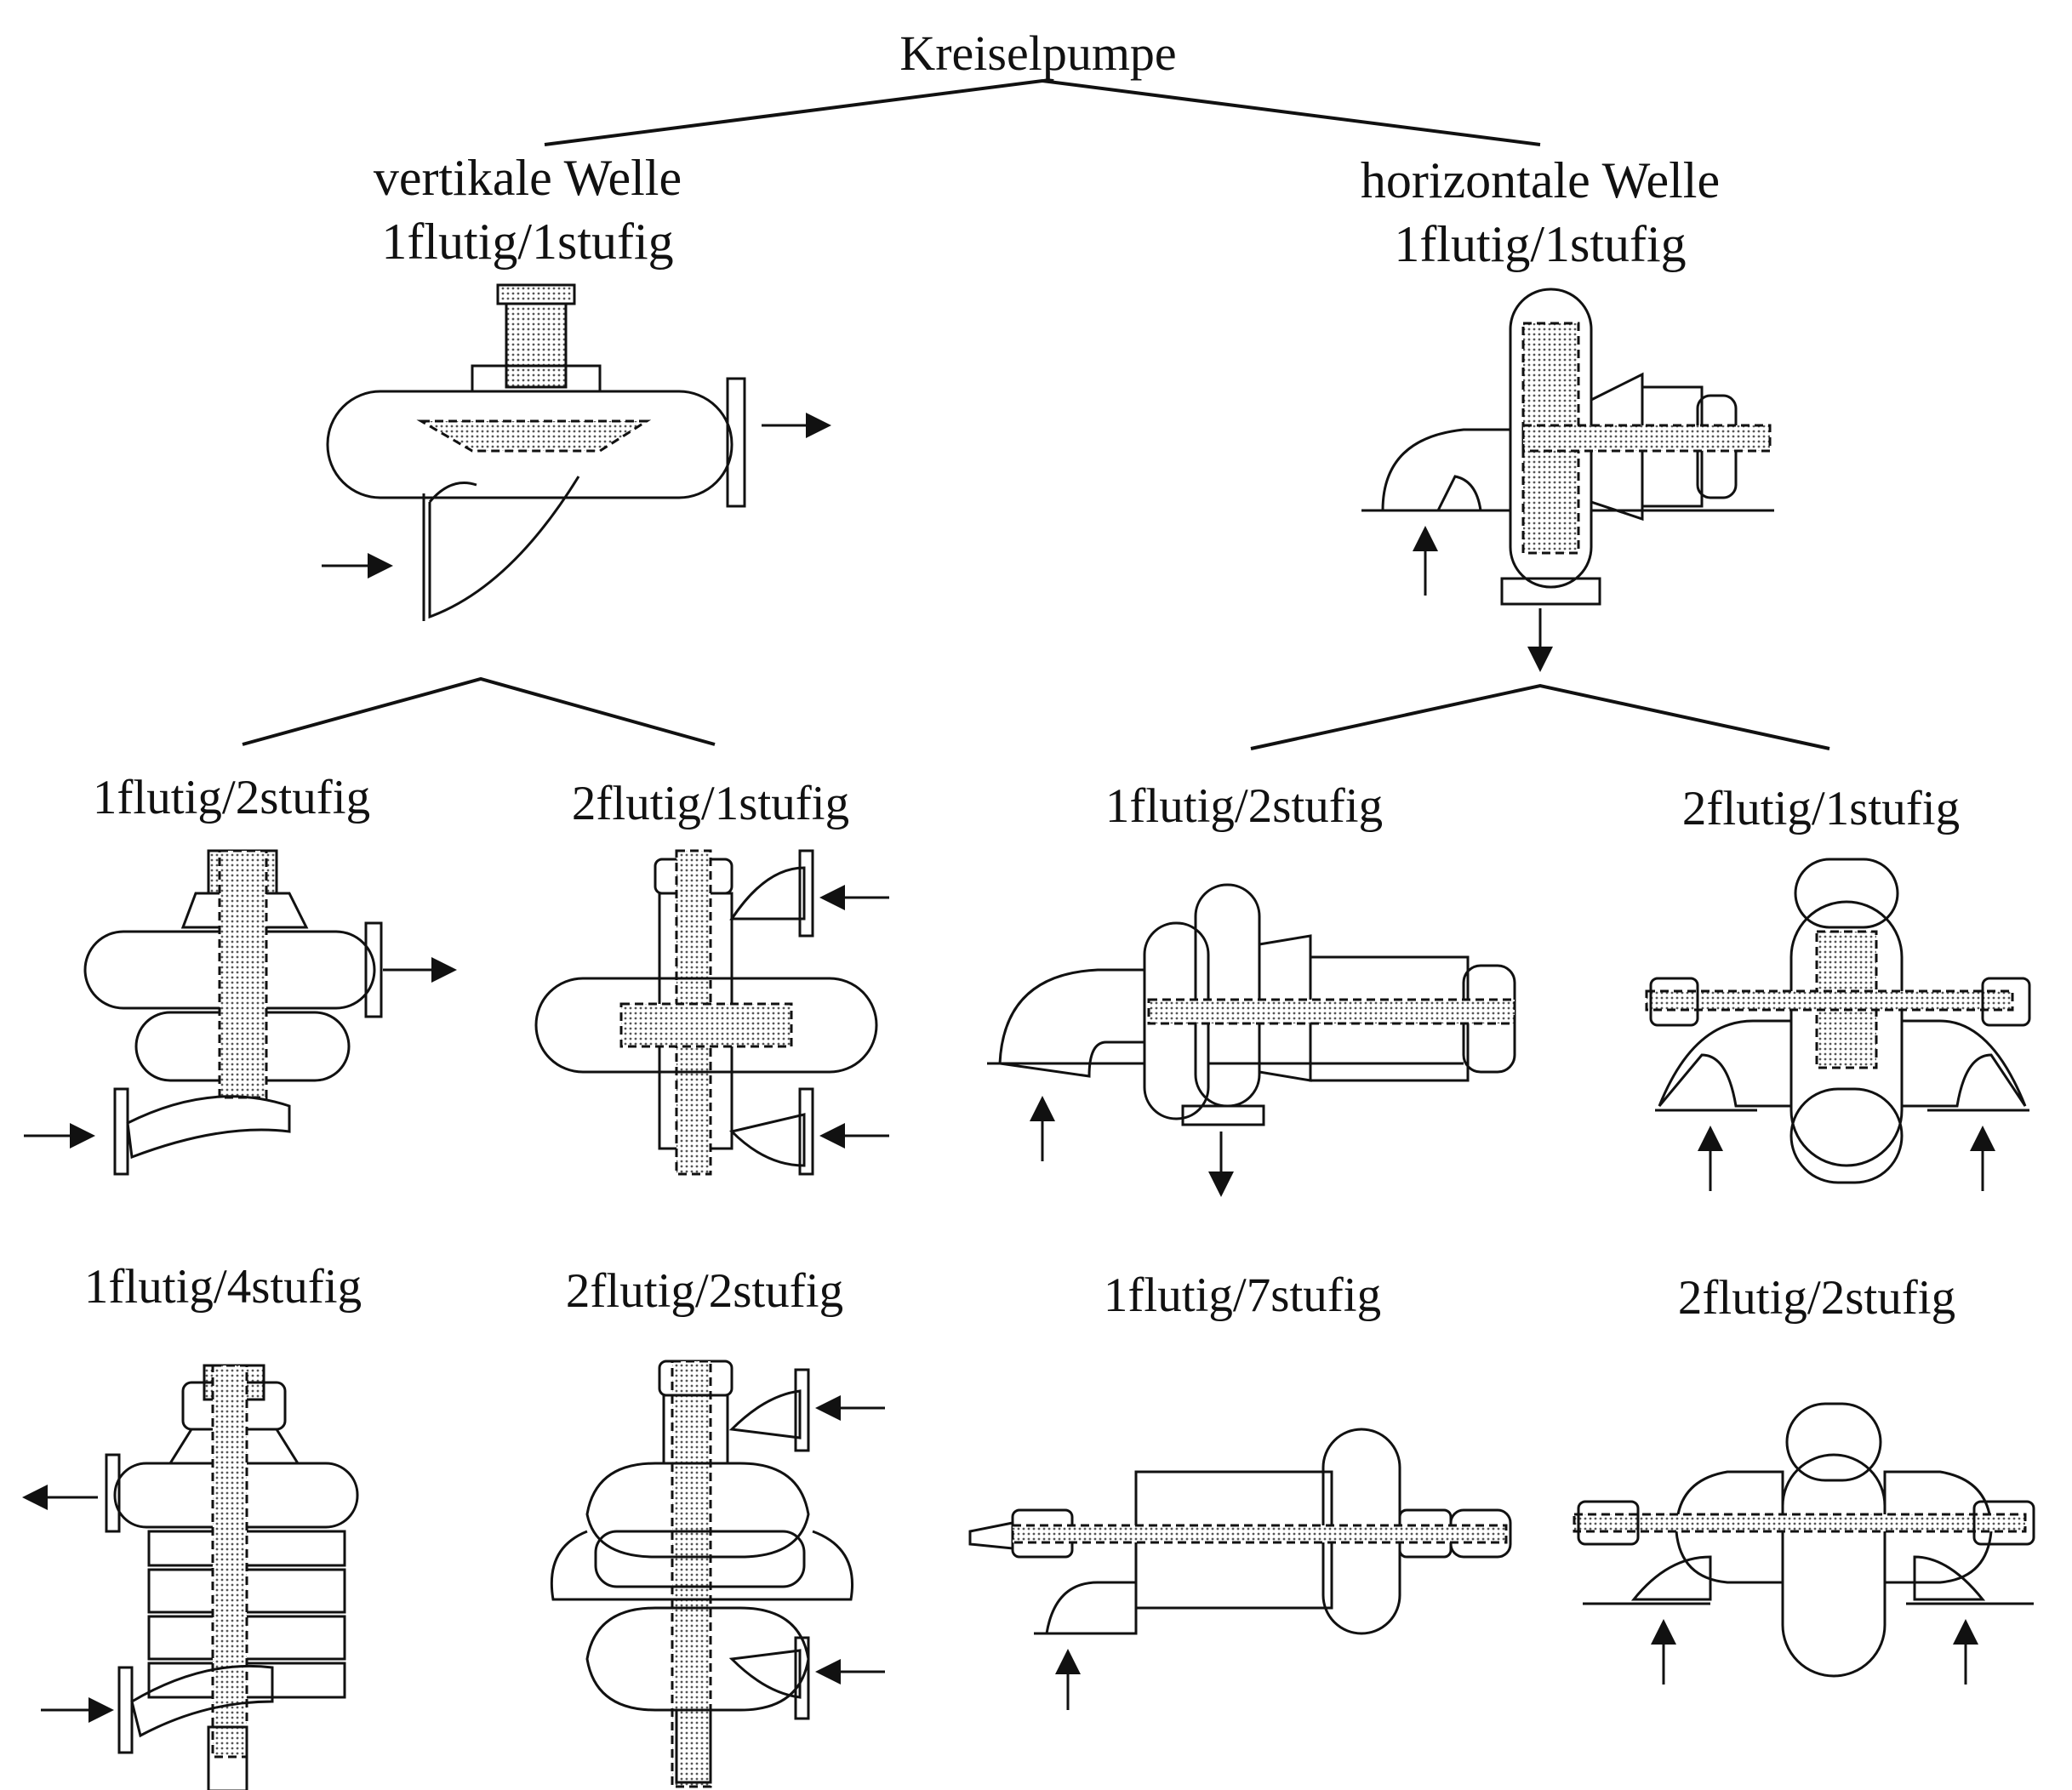  I want to click on connector-root, so click(1042, 112).